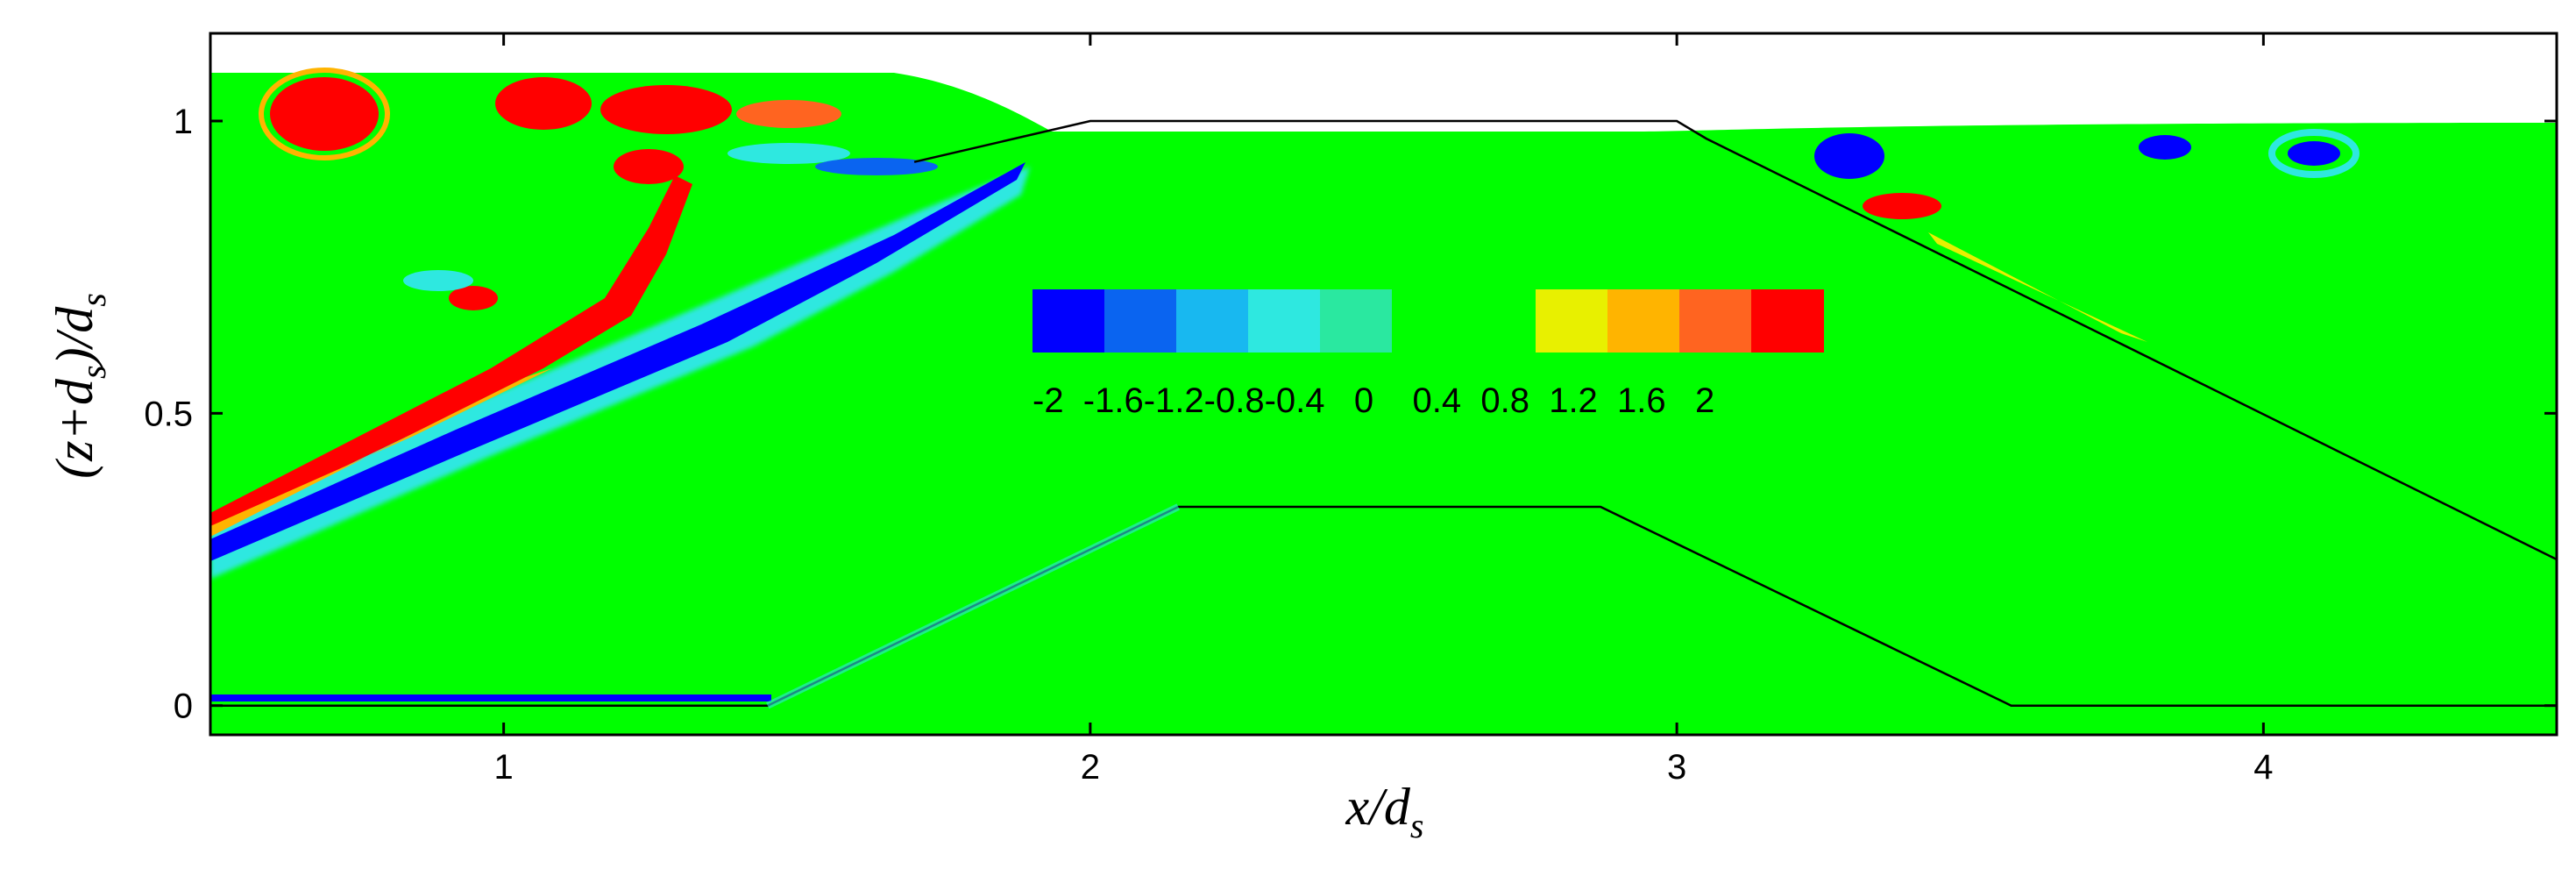  Describe the element at coordinates (438, 280) in the screenshot. I see `vortex-minor-cyan` at that location.